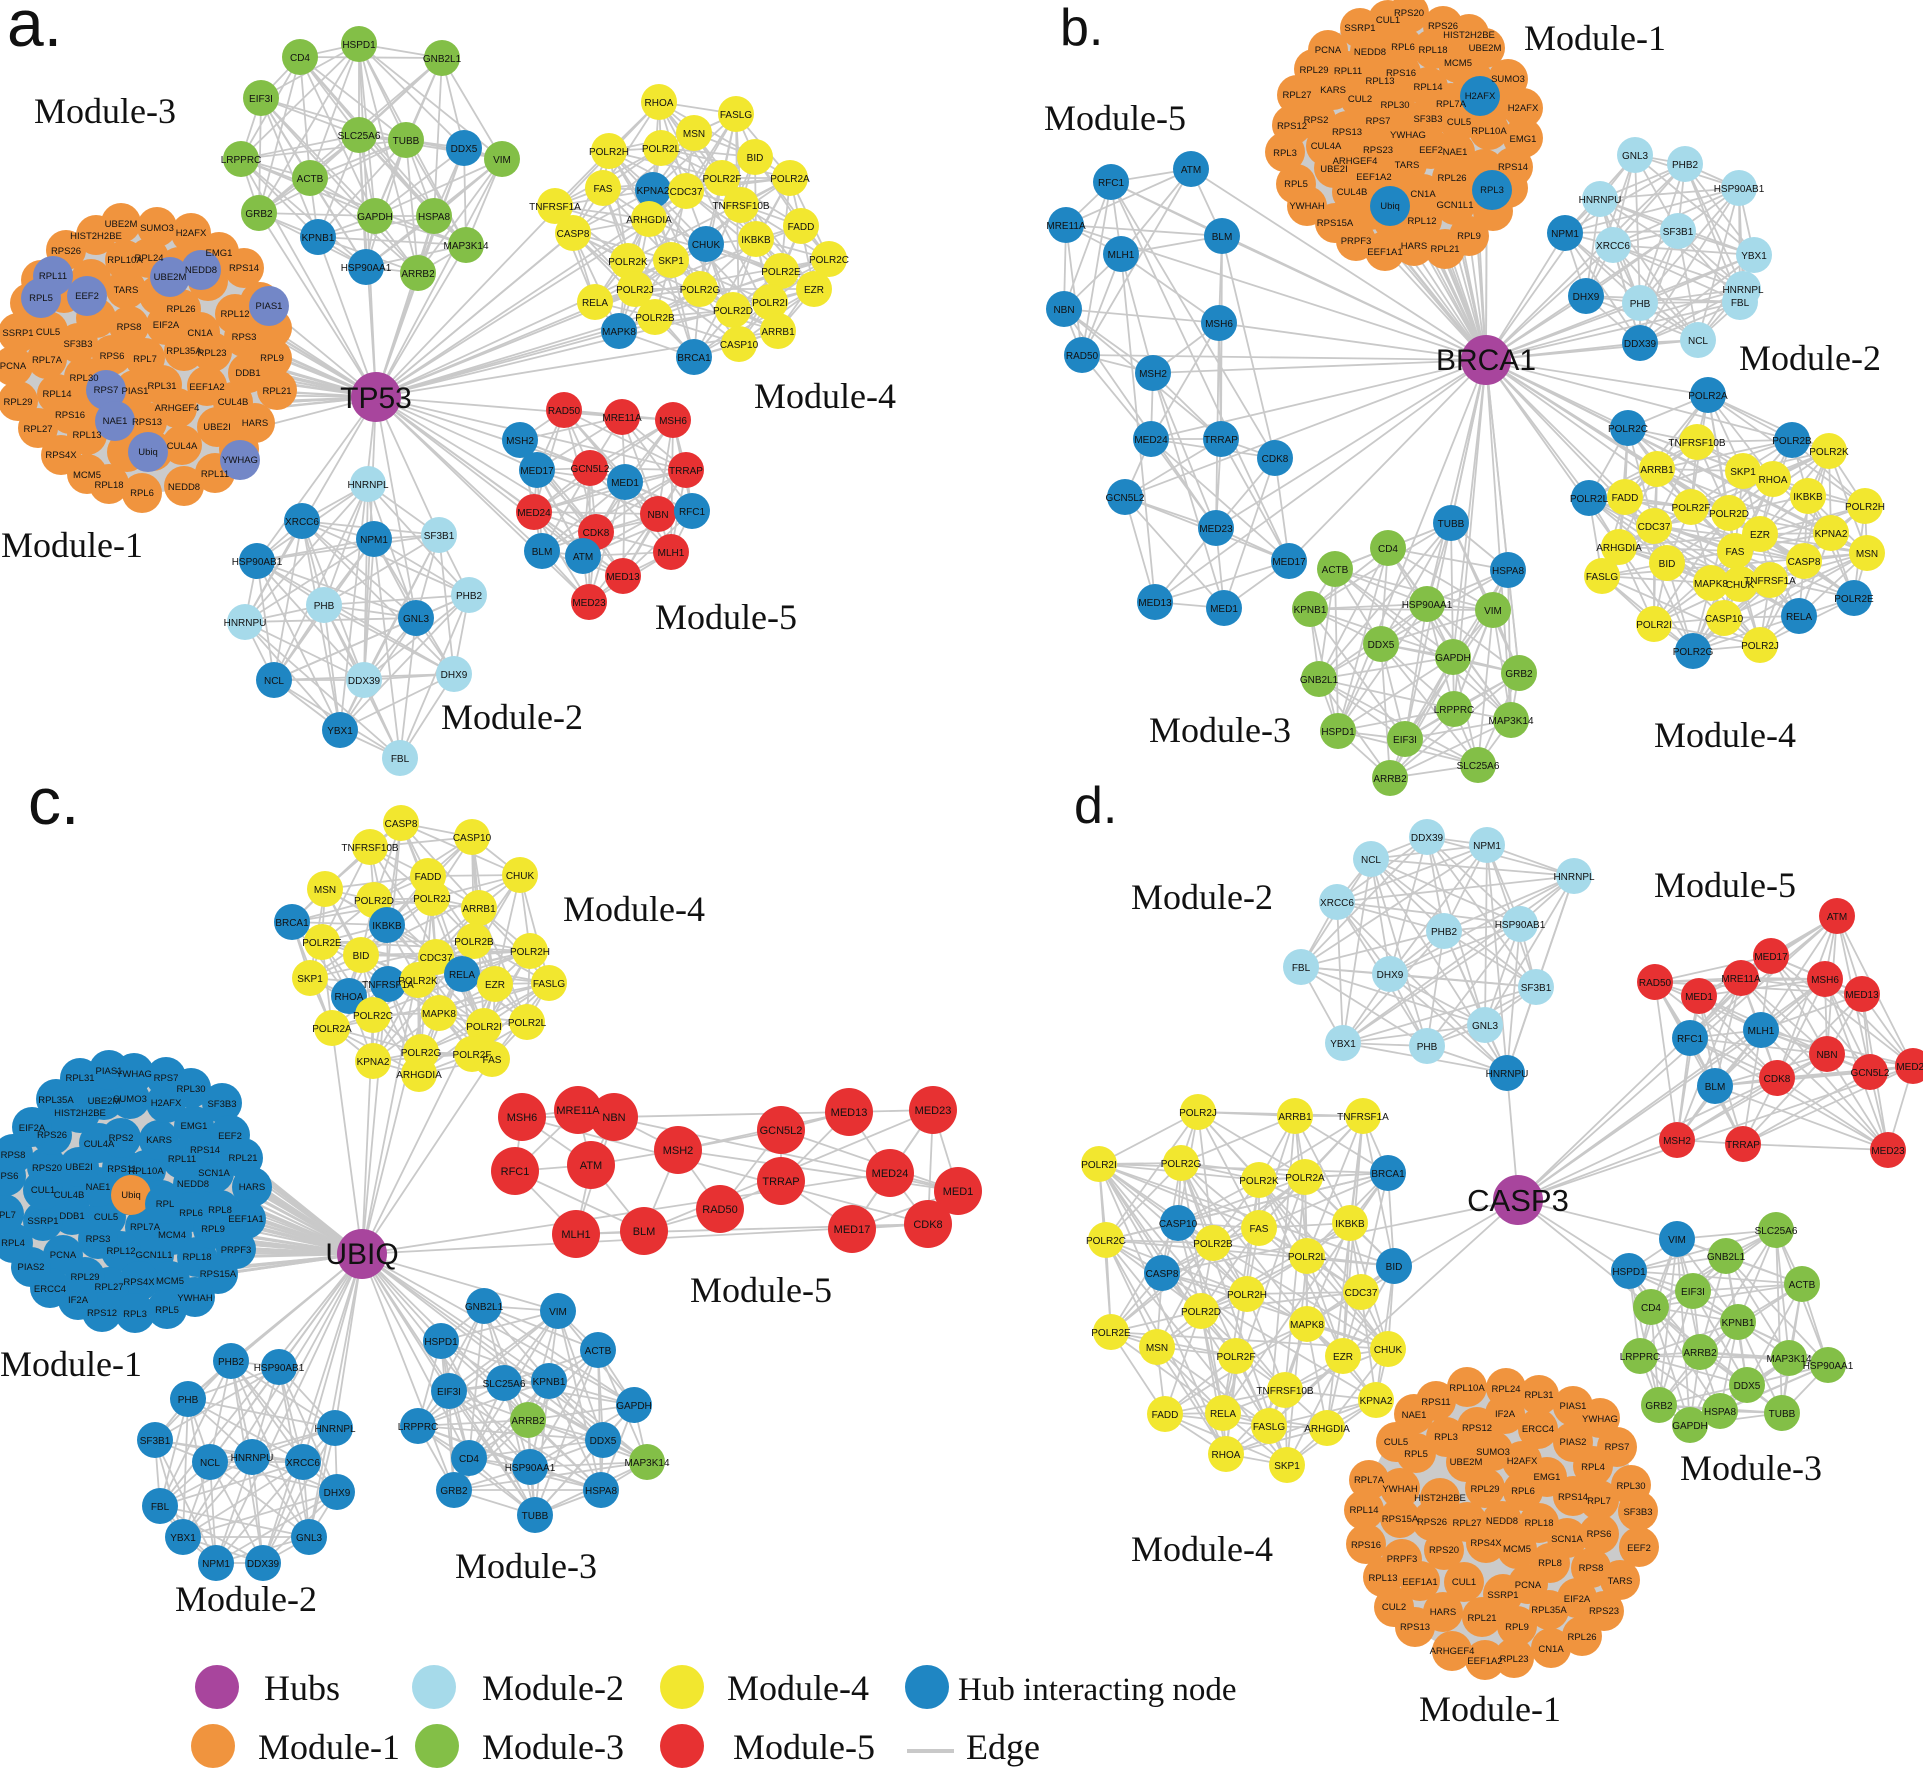 The width and height of the screenshot is (1923, 1780). I want to click on svg-text: CASP10, so click(1724, 619).